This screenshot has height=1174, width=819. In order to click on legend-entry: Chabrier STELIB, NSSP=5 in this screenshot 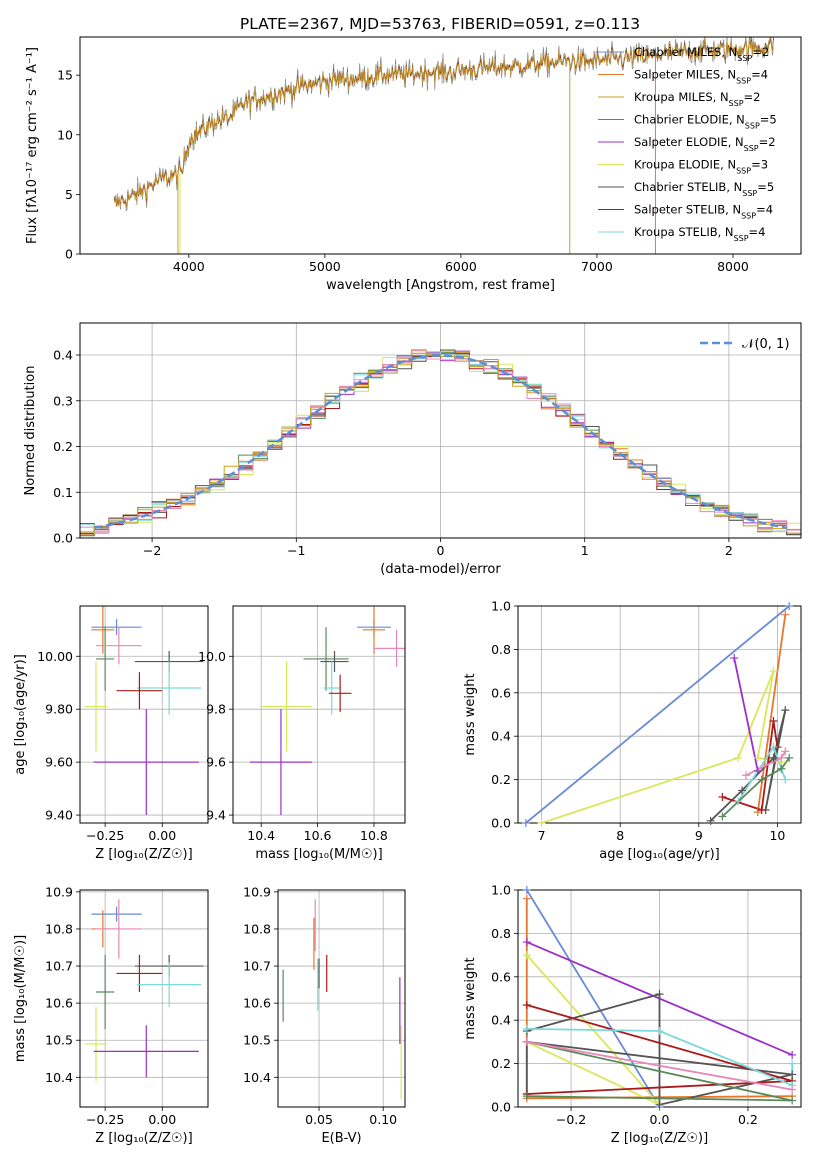, I will do `click(704, 189)`.